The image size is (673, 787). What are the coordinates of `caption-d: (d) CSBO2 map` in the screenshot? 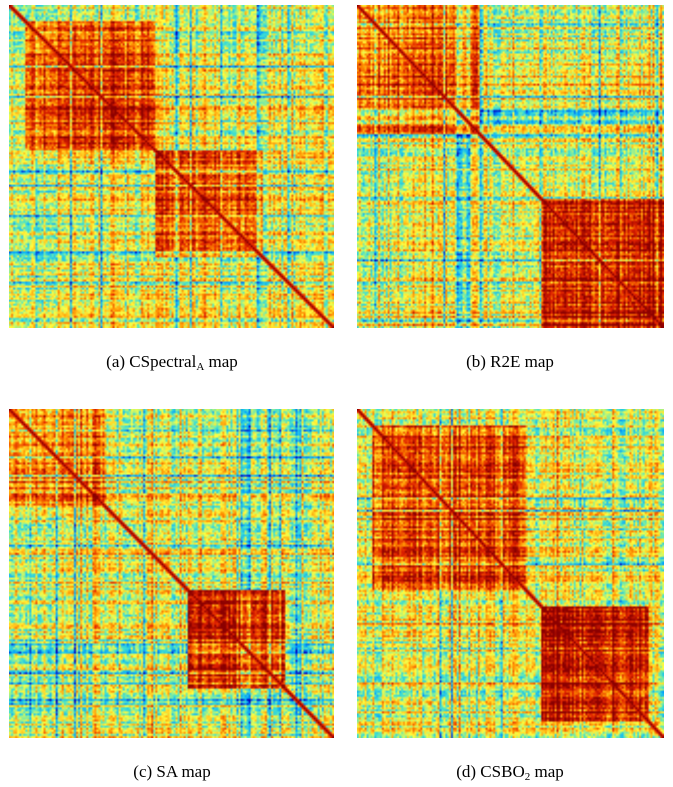 It's located at (510, 772).